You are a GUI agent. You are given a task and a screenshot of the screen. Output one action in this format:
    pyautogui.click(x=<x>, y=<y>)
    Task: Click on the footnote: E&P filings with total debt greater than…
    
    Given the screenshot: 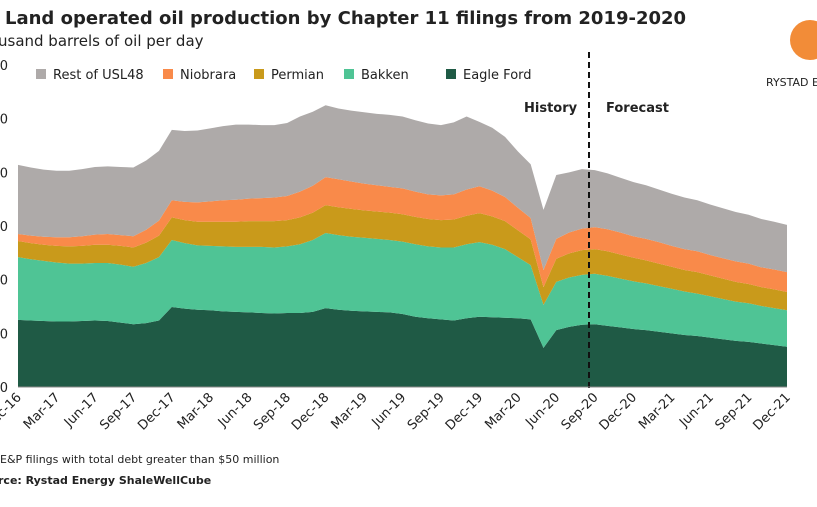 What is the action you would take?
    pyautogui.click(x=139, y=459)
    